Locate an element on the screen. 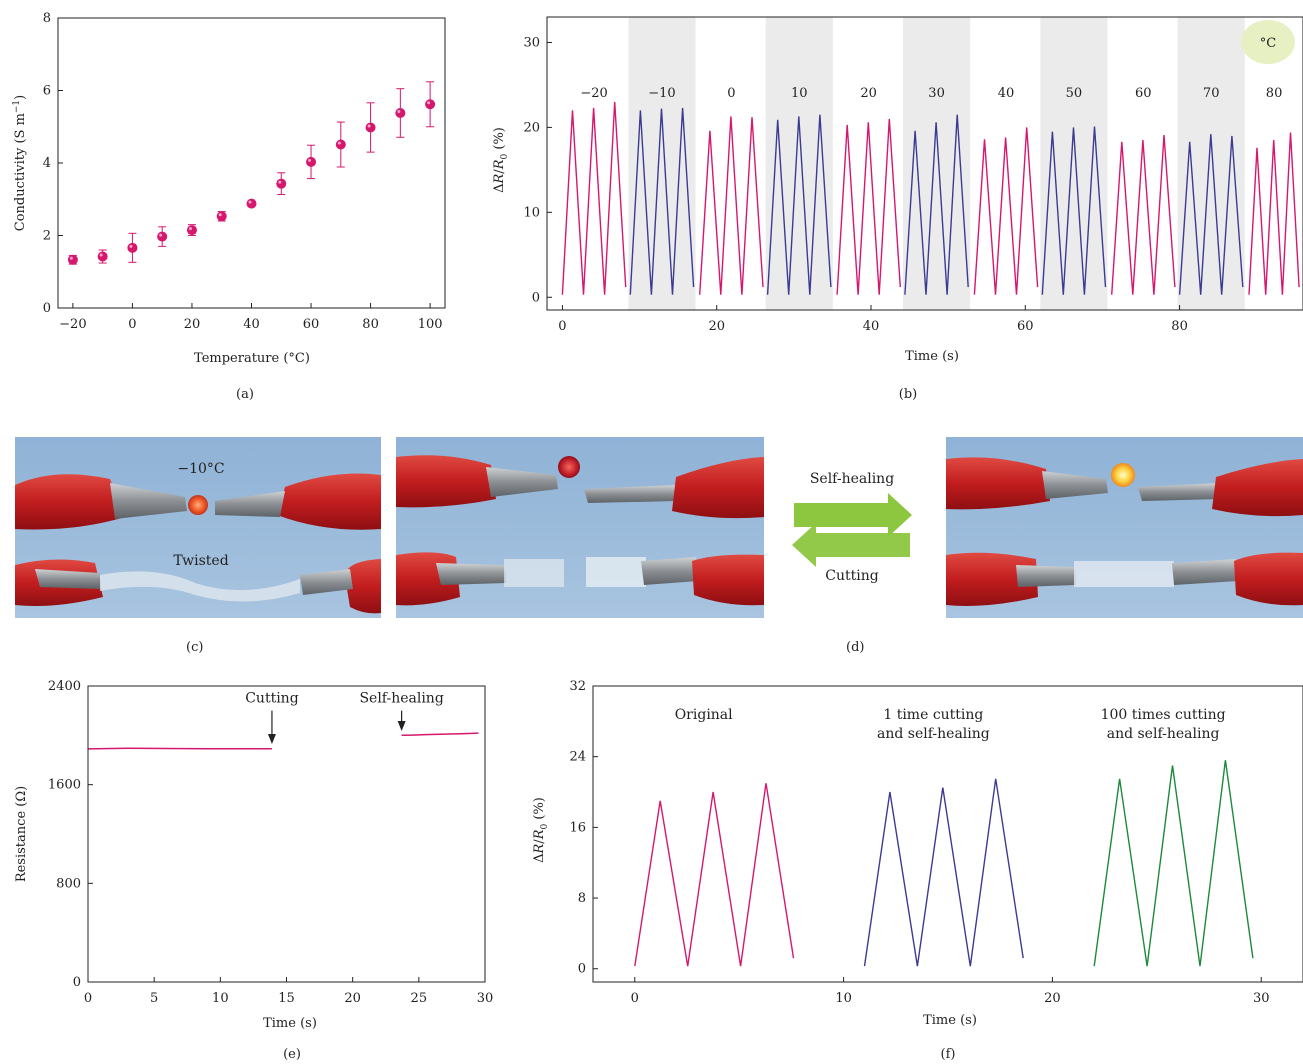 The width and height of the screenshot is (1303, 1064). y-tick-label: 2 is located at coordinates (47, 236).